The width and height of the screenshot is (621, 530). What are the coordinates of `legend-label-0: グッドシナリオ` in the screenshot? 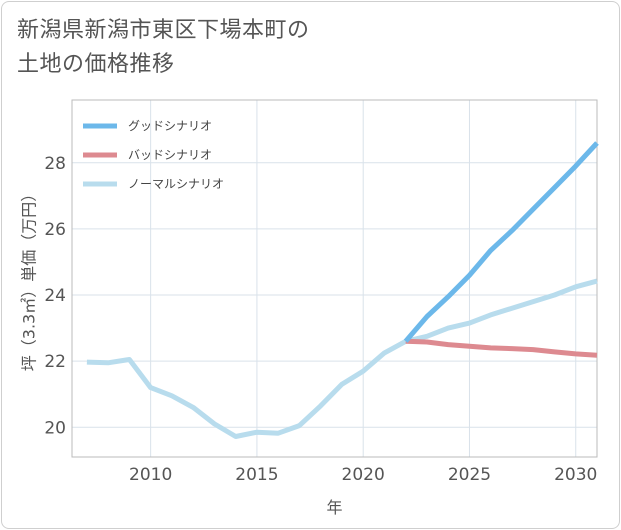 It's located at (170, 126).